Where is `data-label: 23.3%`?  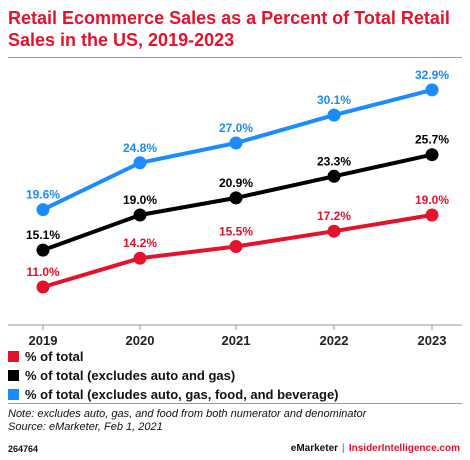
data-label: 23.3% is located at coordinates (334, 161).